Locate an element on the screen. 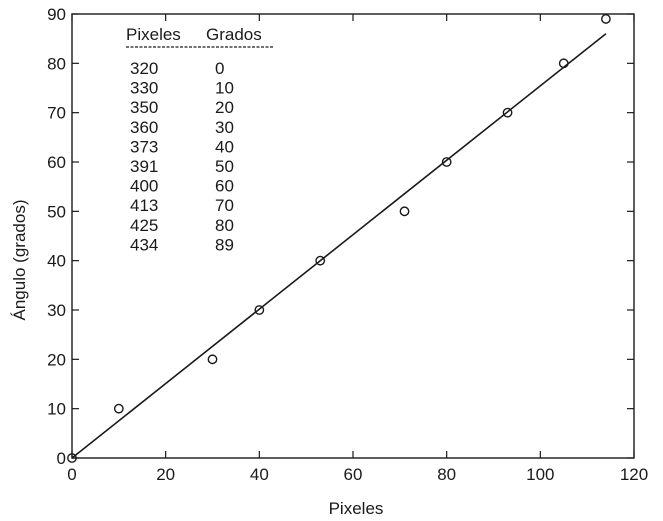  table-cell-grados: 40 is located at coordinates (224, 146).